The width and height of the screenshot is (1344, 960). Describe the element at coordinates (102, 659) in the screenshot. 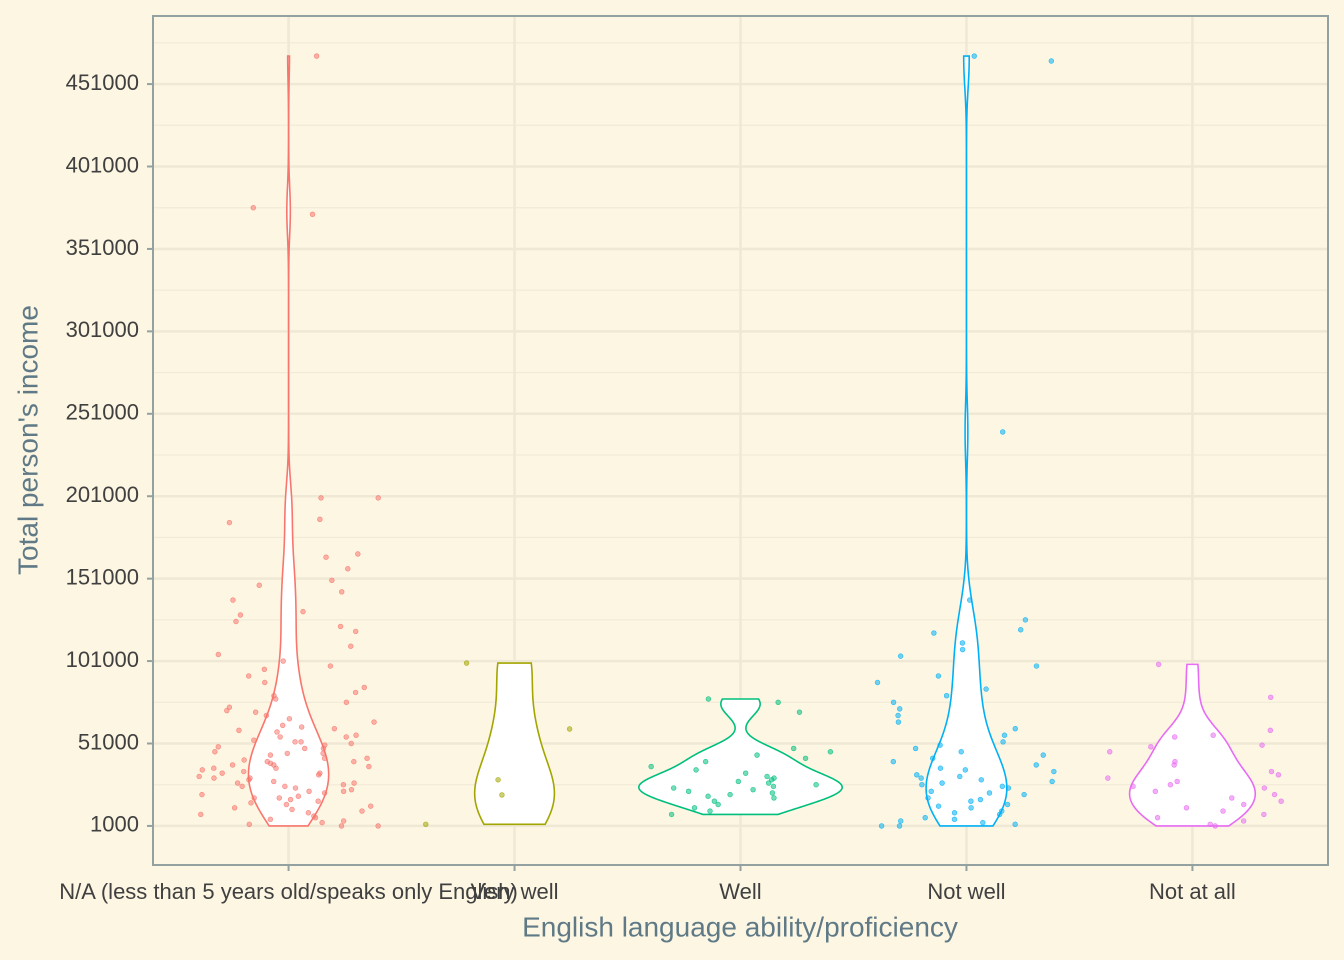

I see `y-tick-label: 101000` at that location.